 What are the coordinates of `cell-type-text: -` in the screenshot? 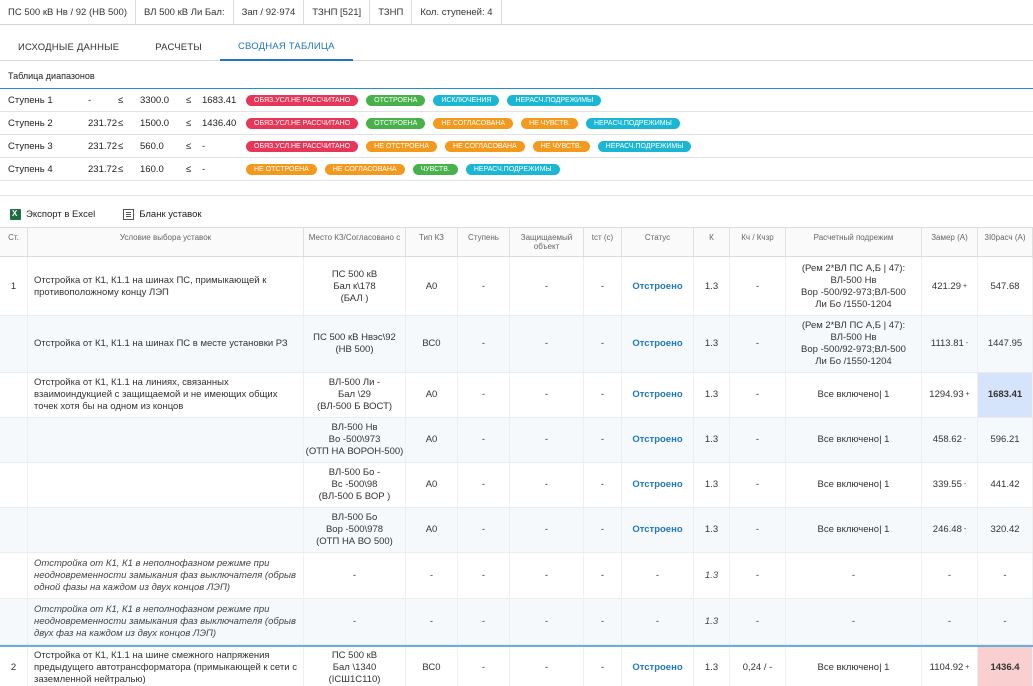 It's located at (431, 621).